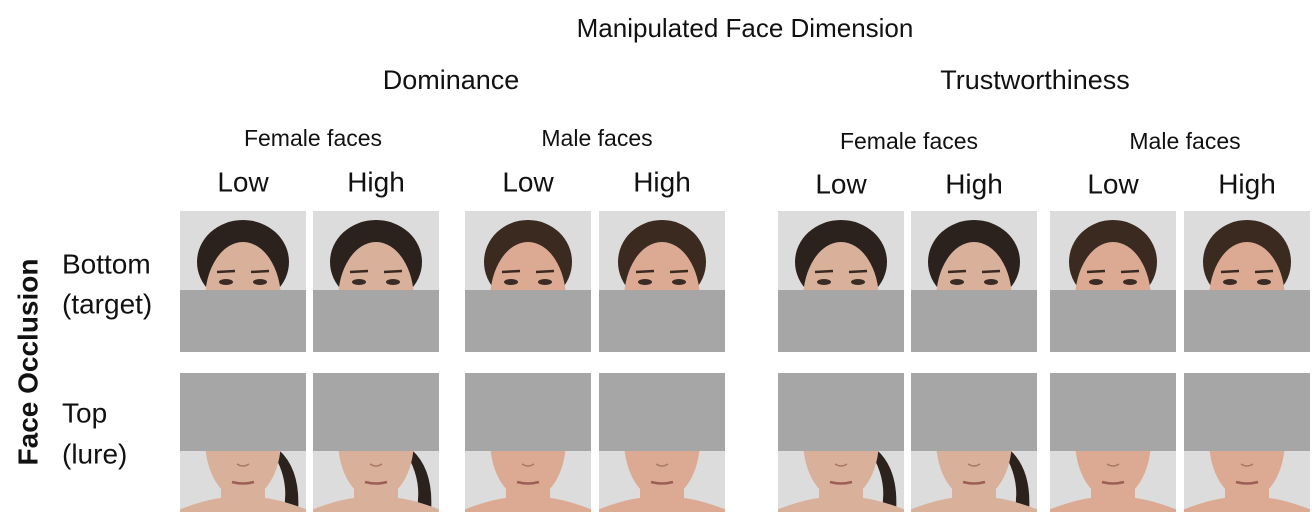  Describe the element at coordinates (745, 28) in the screenshot. I see `figure-title: Manipulated Face Dimension` at that location.